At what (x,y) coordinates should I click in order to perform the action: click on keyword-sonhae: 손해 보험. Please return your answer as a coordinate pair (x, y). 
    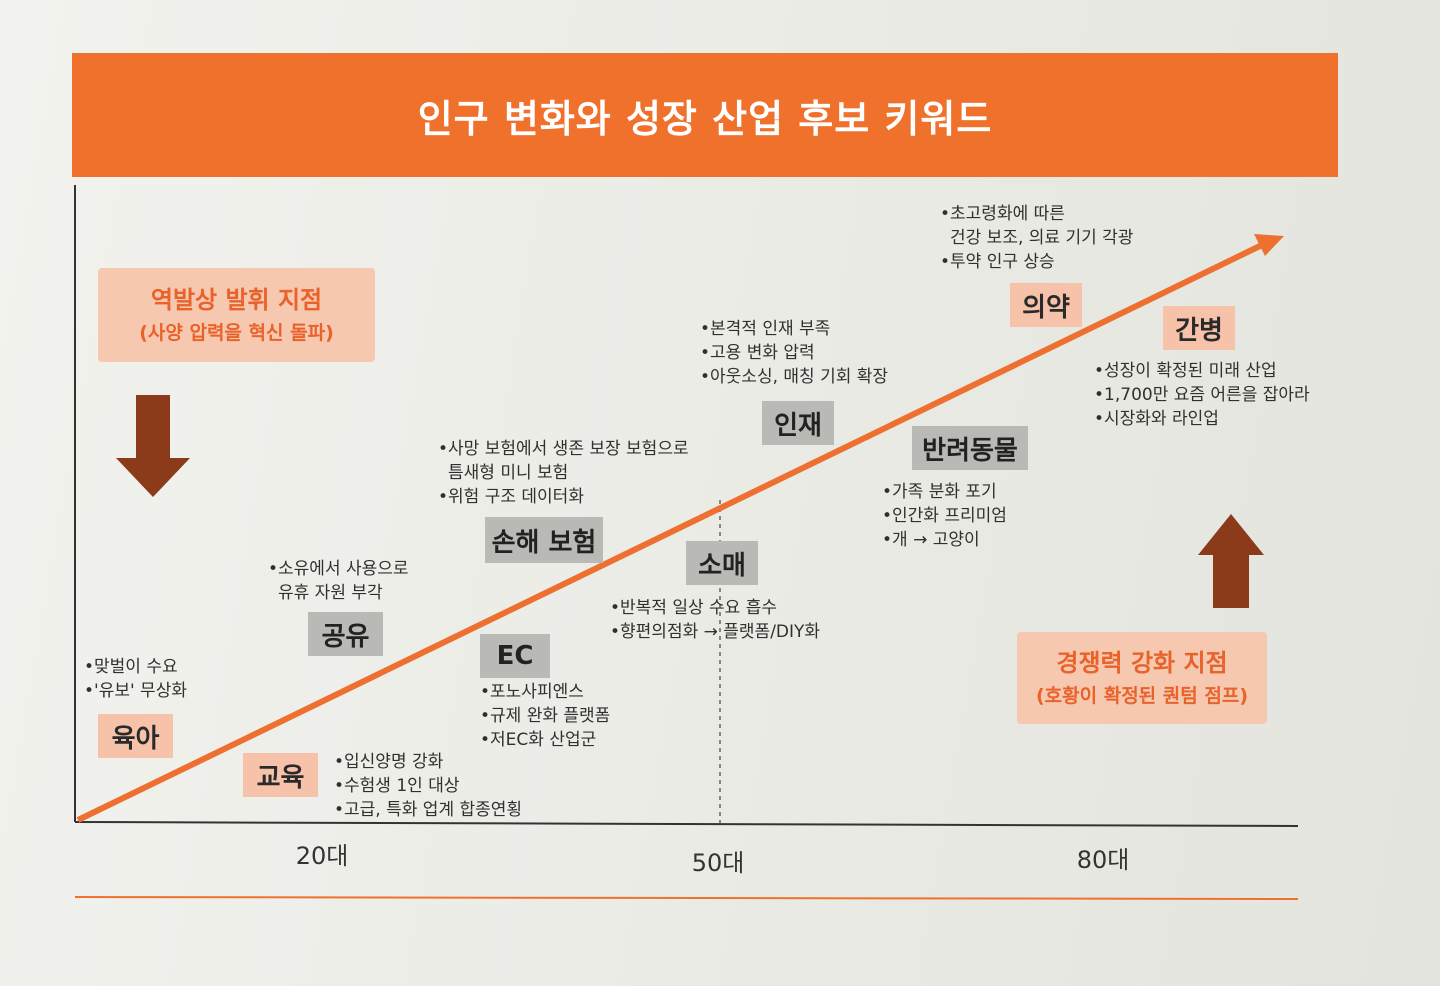
    Looking at the image, I should click on (544, 540).